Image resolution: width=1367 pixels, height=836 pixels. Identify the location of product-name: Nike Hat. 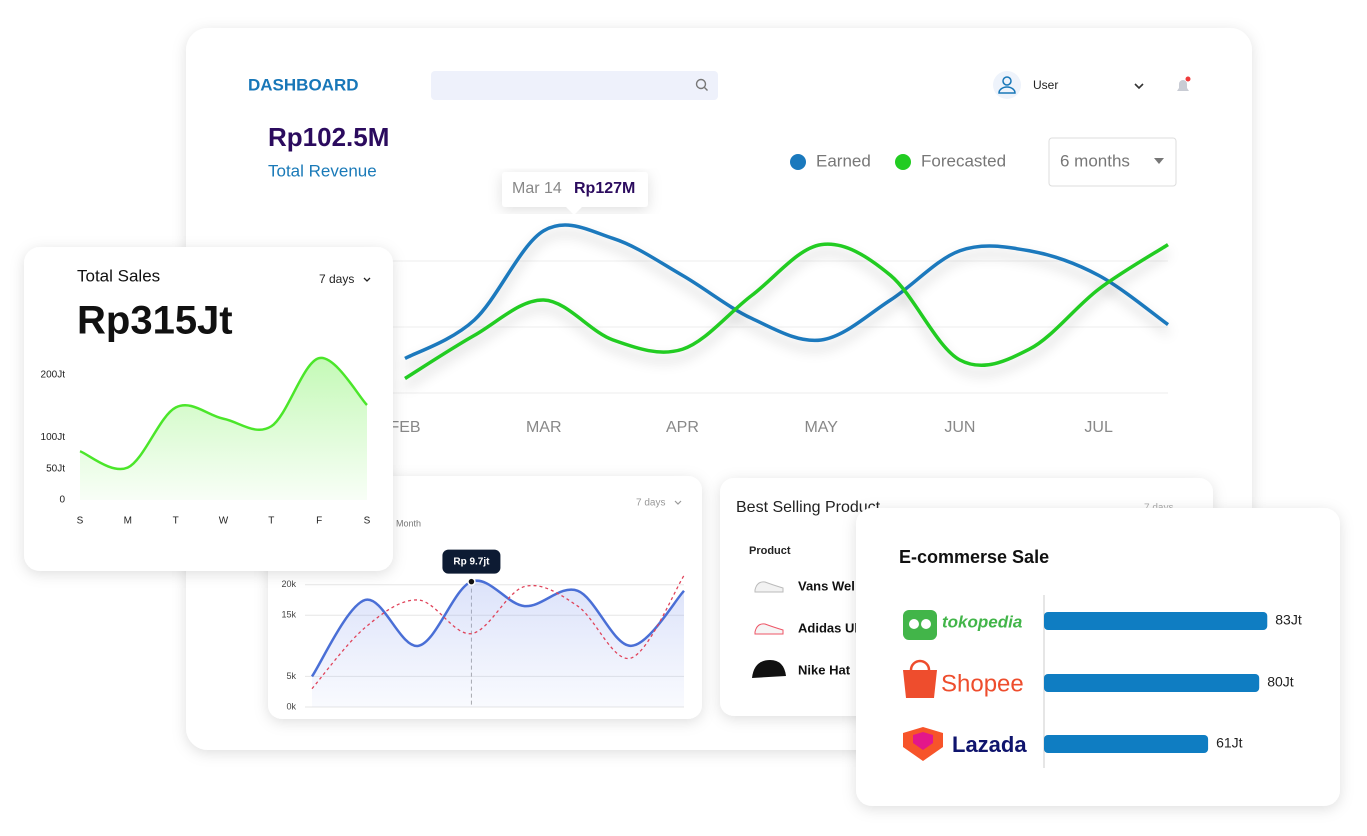
(824, 669).